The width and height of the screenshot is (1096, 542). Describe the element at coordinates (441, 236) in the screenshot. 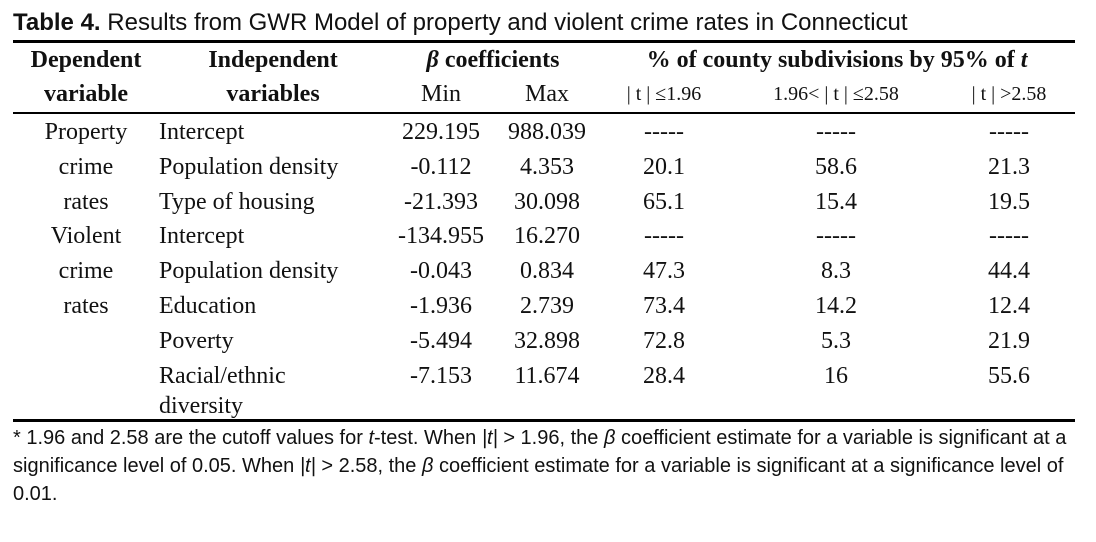

I see `min-cell: -134.955` at that location.